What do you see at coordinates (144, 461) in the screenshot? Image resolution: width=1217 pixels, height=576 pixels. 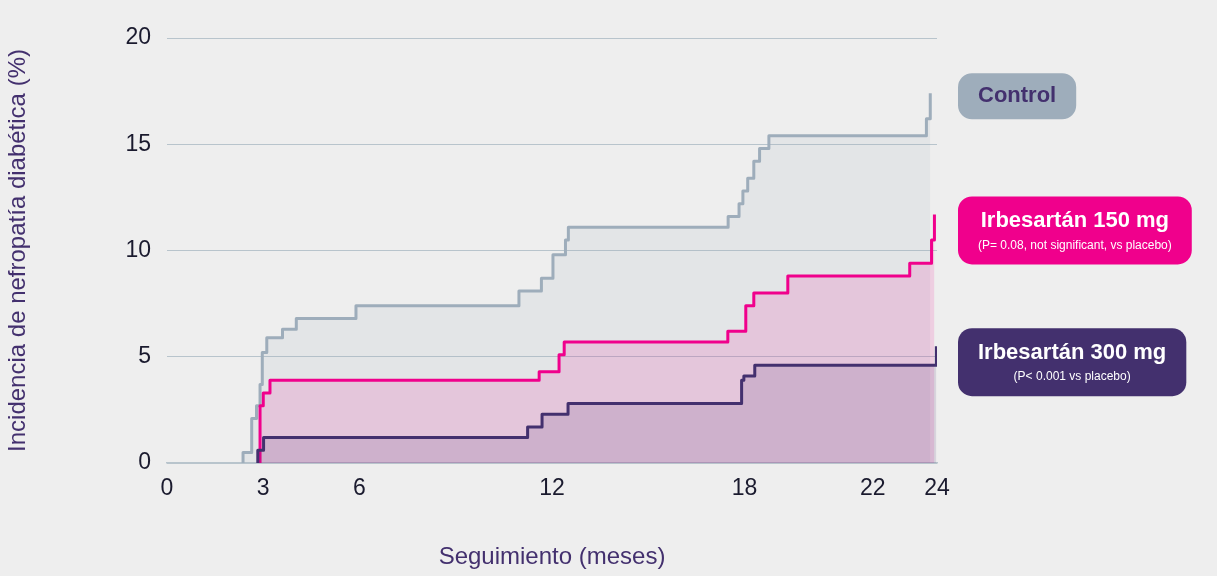 I see `y-tick-label: 0` at bounding box center [144, 461].